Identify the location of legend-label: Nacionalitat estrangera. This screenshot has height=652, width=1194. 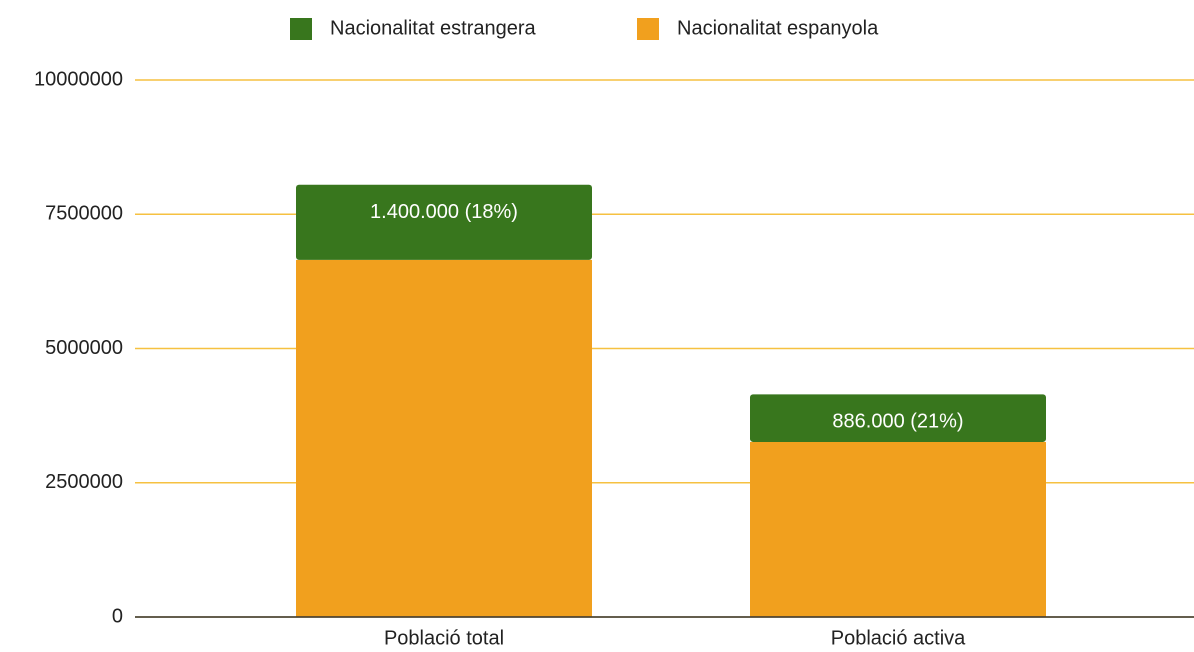
(433, 28).